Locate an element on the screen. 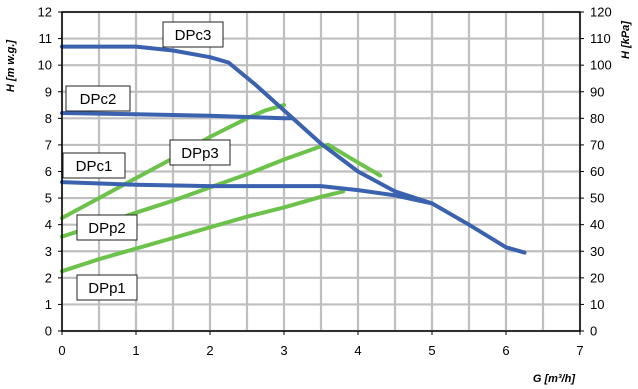 This screenshot has height=389, width=638. callout-label: DPp3 is located at coordinates (200, 153).